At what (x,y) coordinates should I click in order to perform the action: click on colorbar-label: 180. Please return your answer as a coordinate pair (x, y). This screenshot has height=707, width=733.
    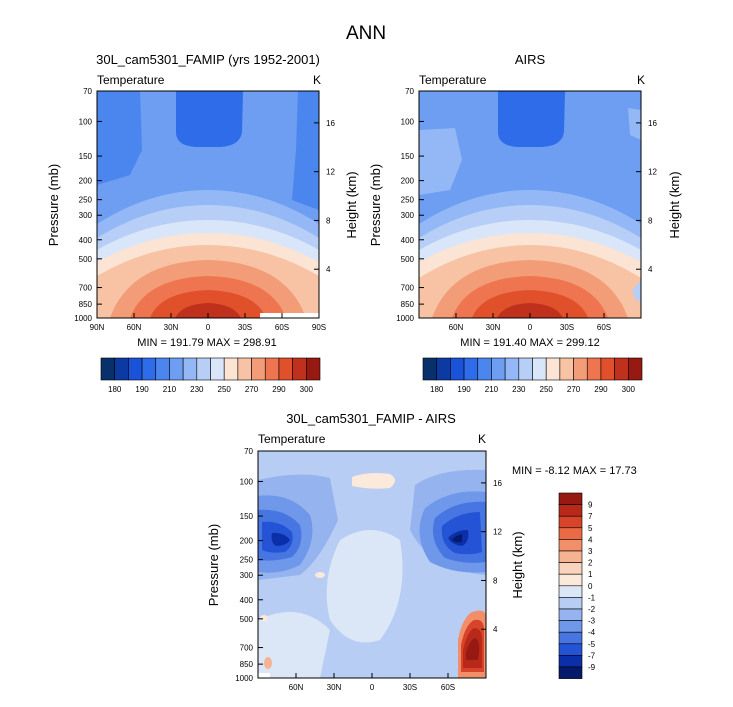
    Looking at the image, I should click on (115, 389).